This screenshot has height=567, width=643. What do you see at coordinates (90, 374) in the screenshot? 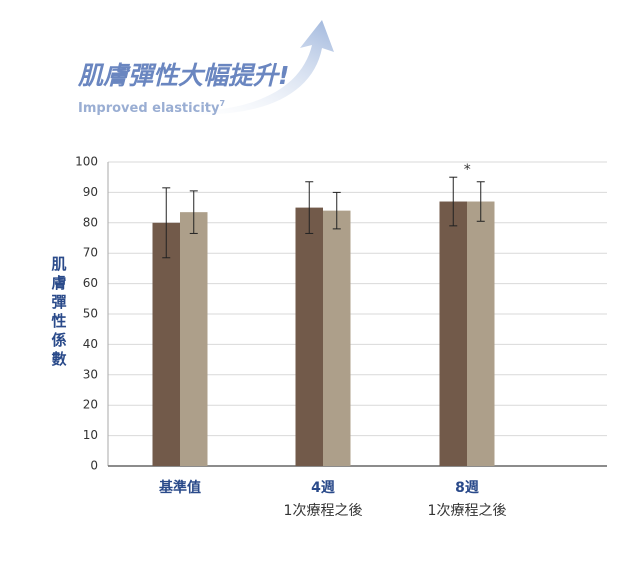
I see `y-tick-label: 30` at bounding box center [90, 374].